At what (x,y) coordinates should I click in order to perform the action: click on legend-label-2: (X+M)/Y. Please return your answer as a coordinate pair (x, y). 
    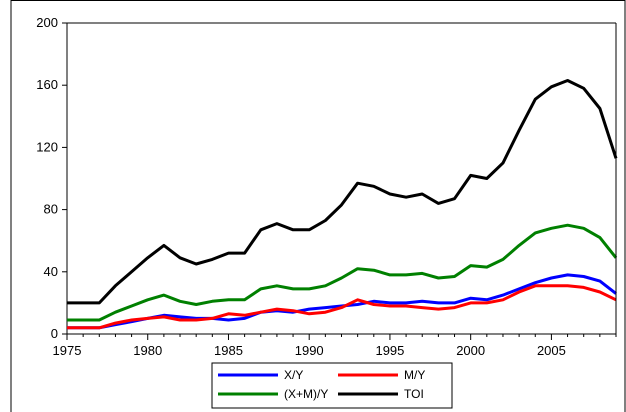
    Looking at the image, I should click on (306, 394).